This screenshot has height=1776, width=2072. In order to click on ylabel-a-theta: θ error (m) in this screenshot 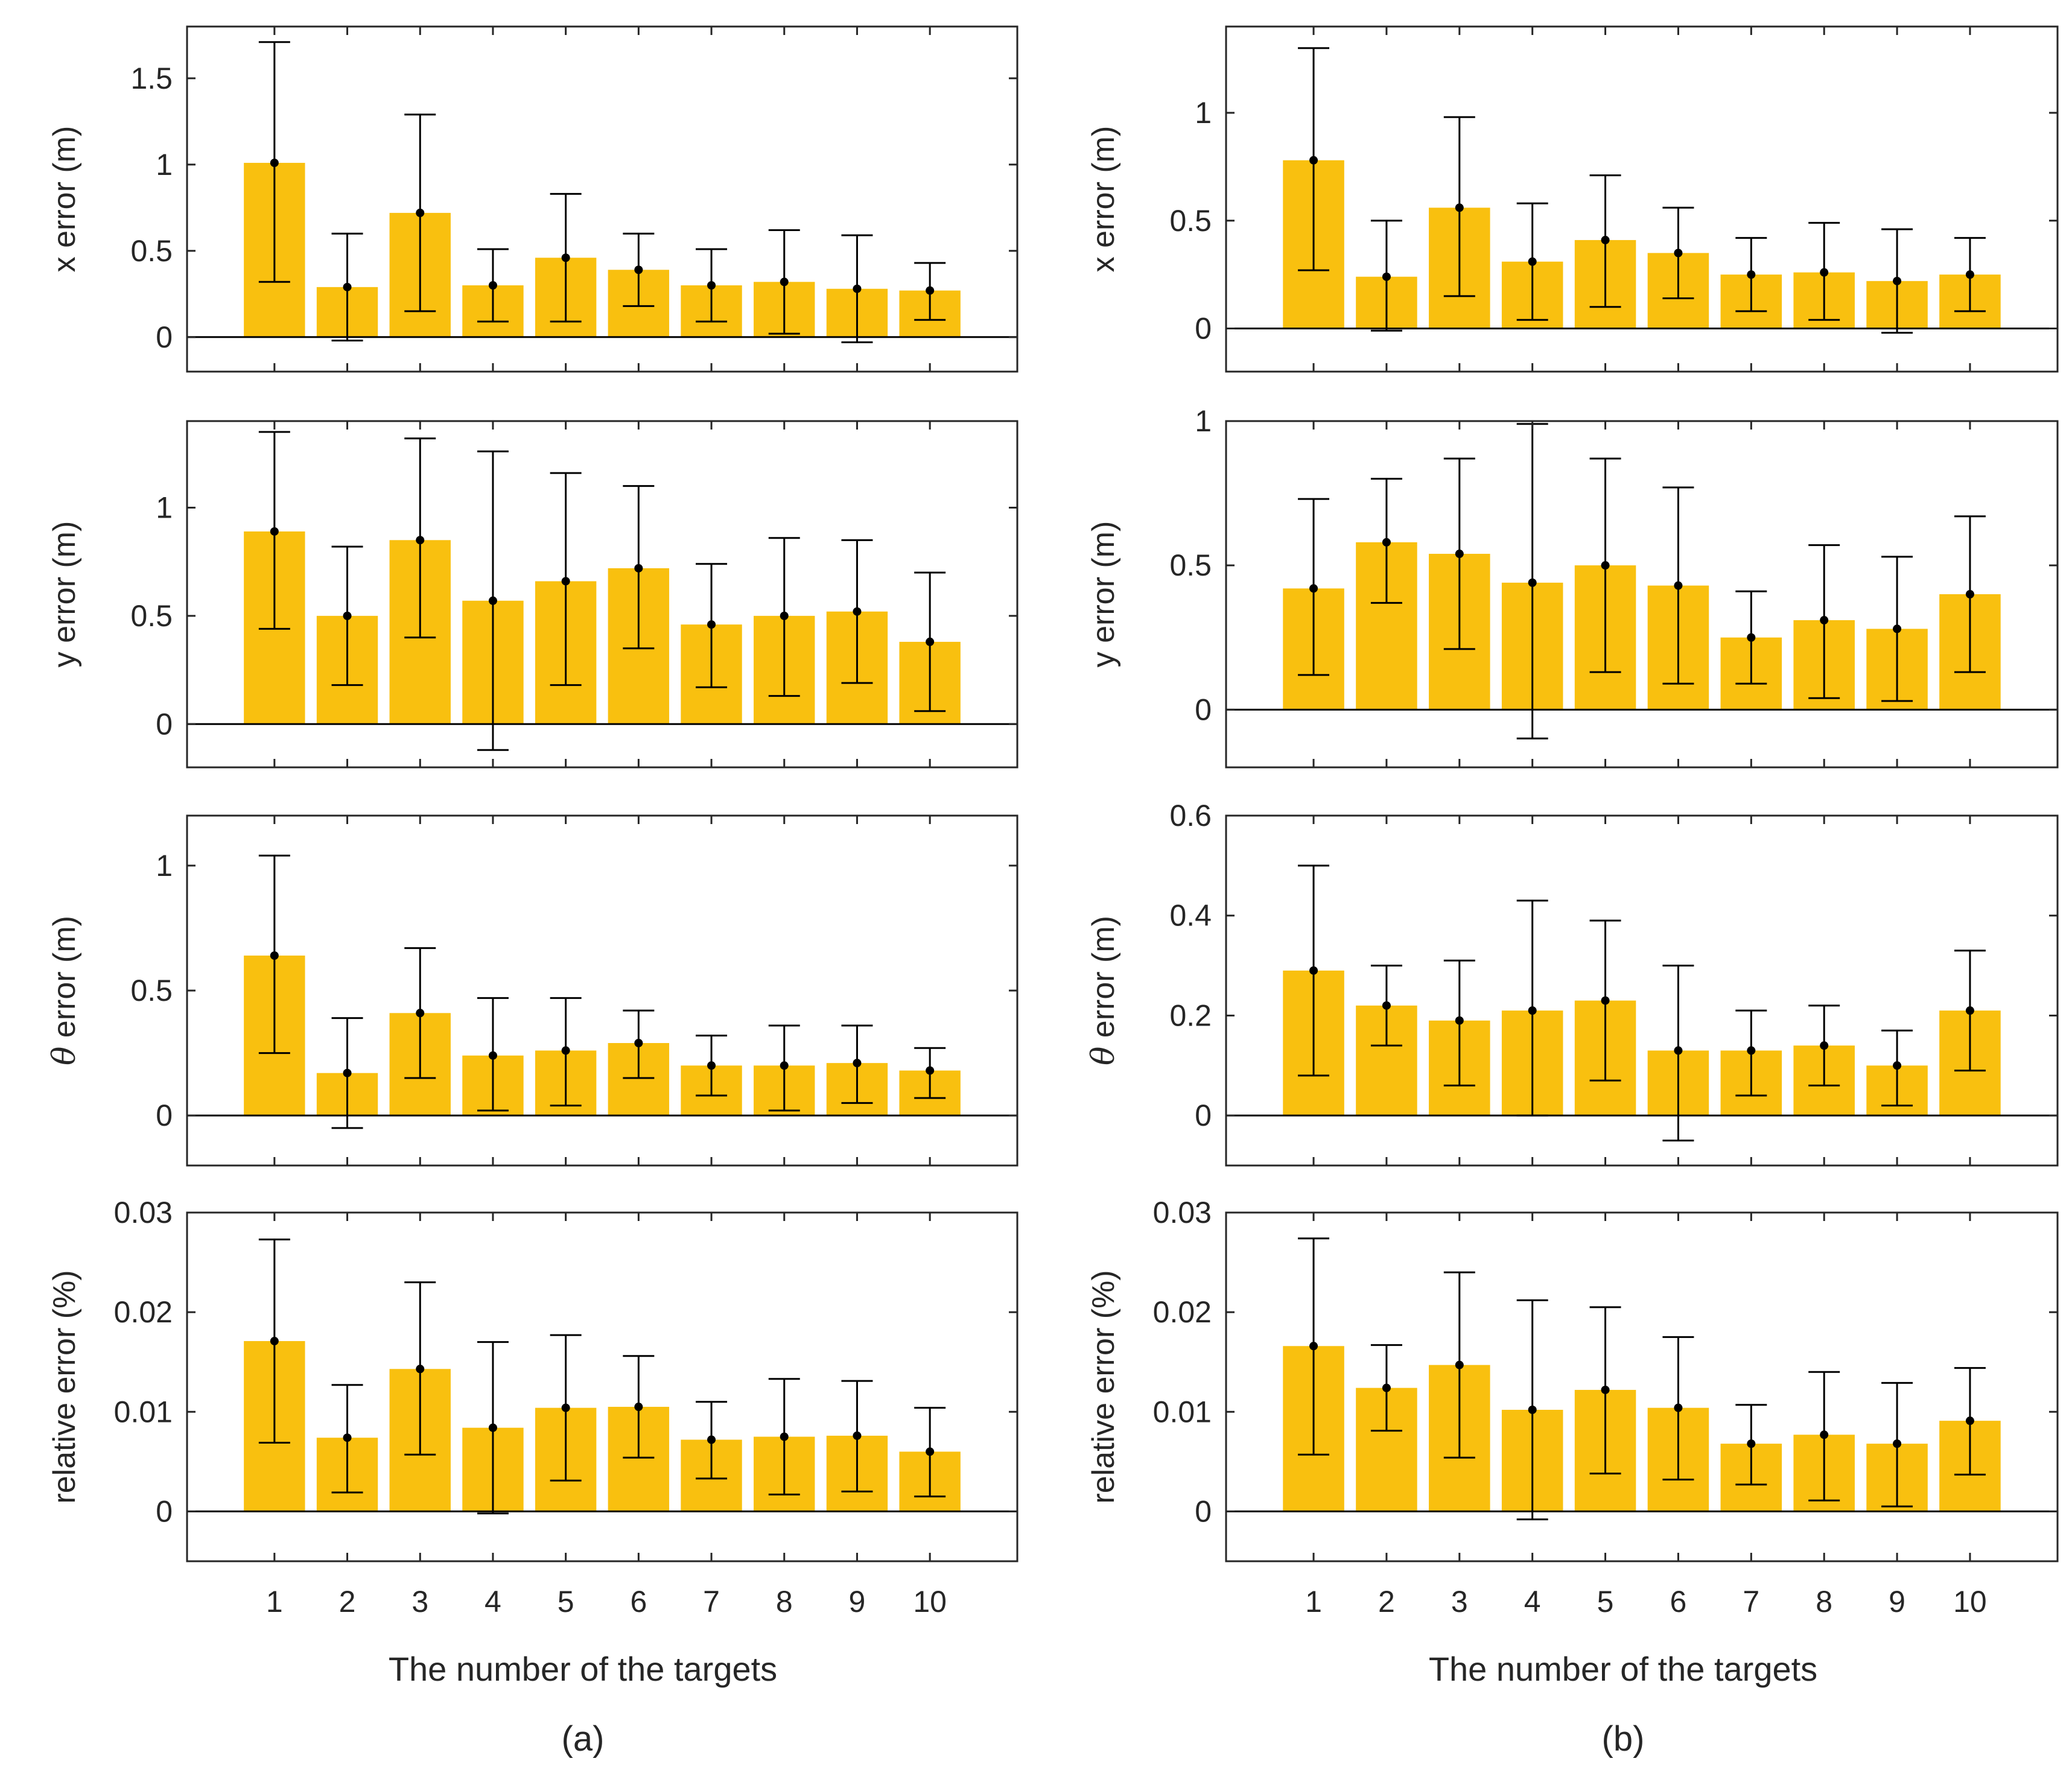, I will do `click(65, 990)`.